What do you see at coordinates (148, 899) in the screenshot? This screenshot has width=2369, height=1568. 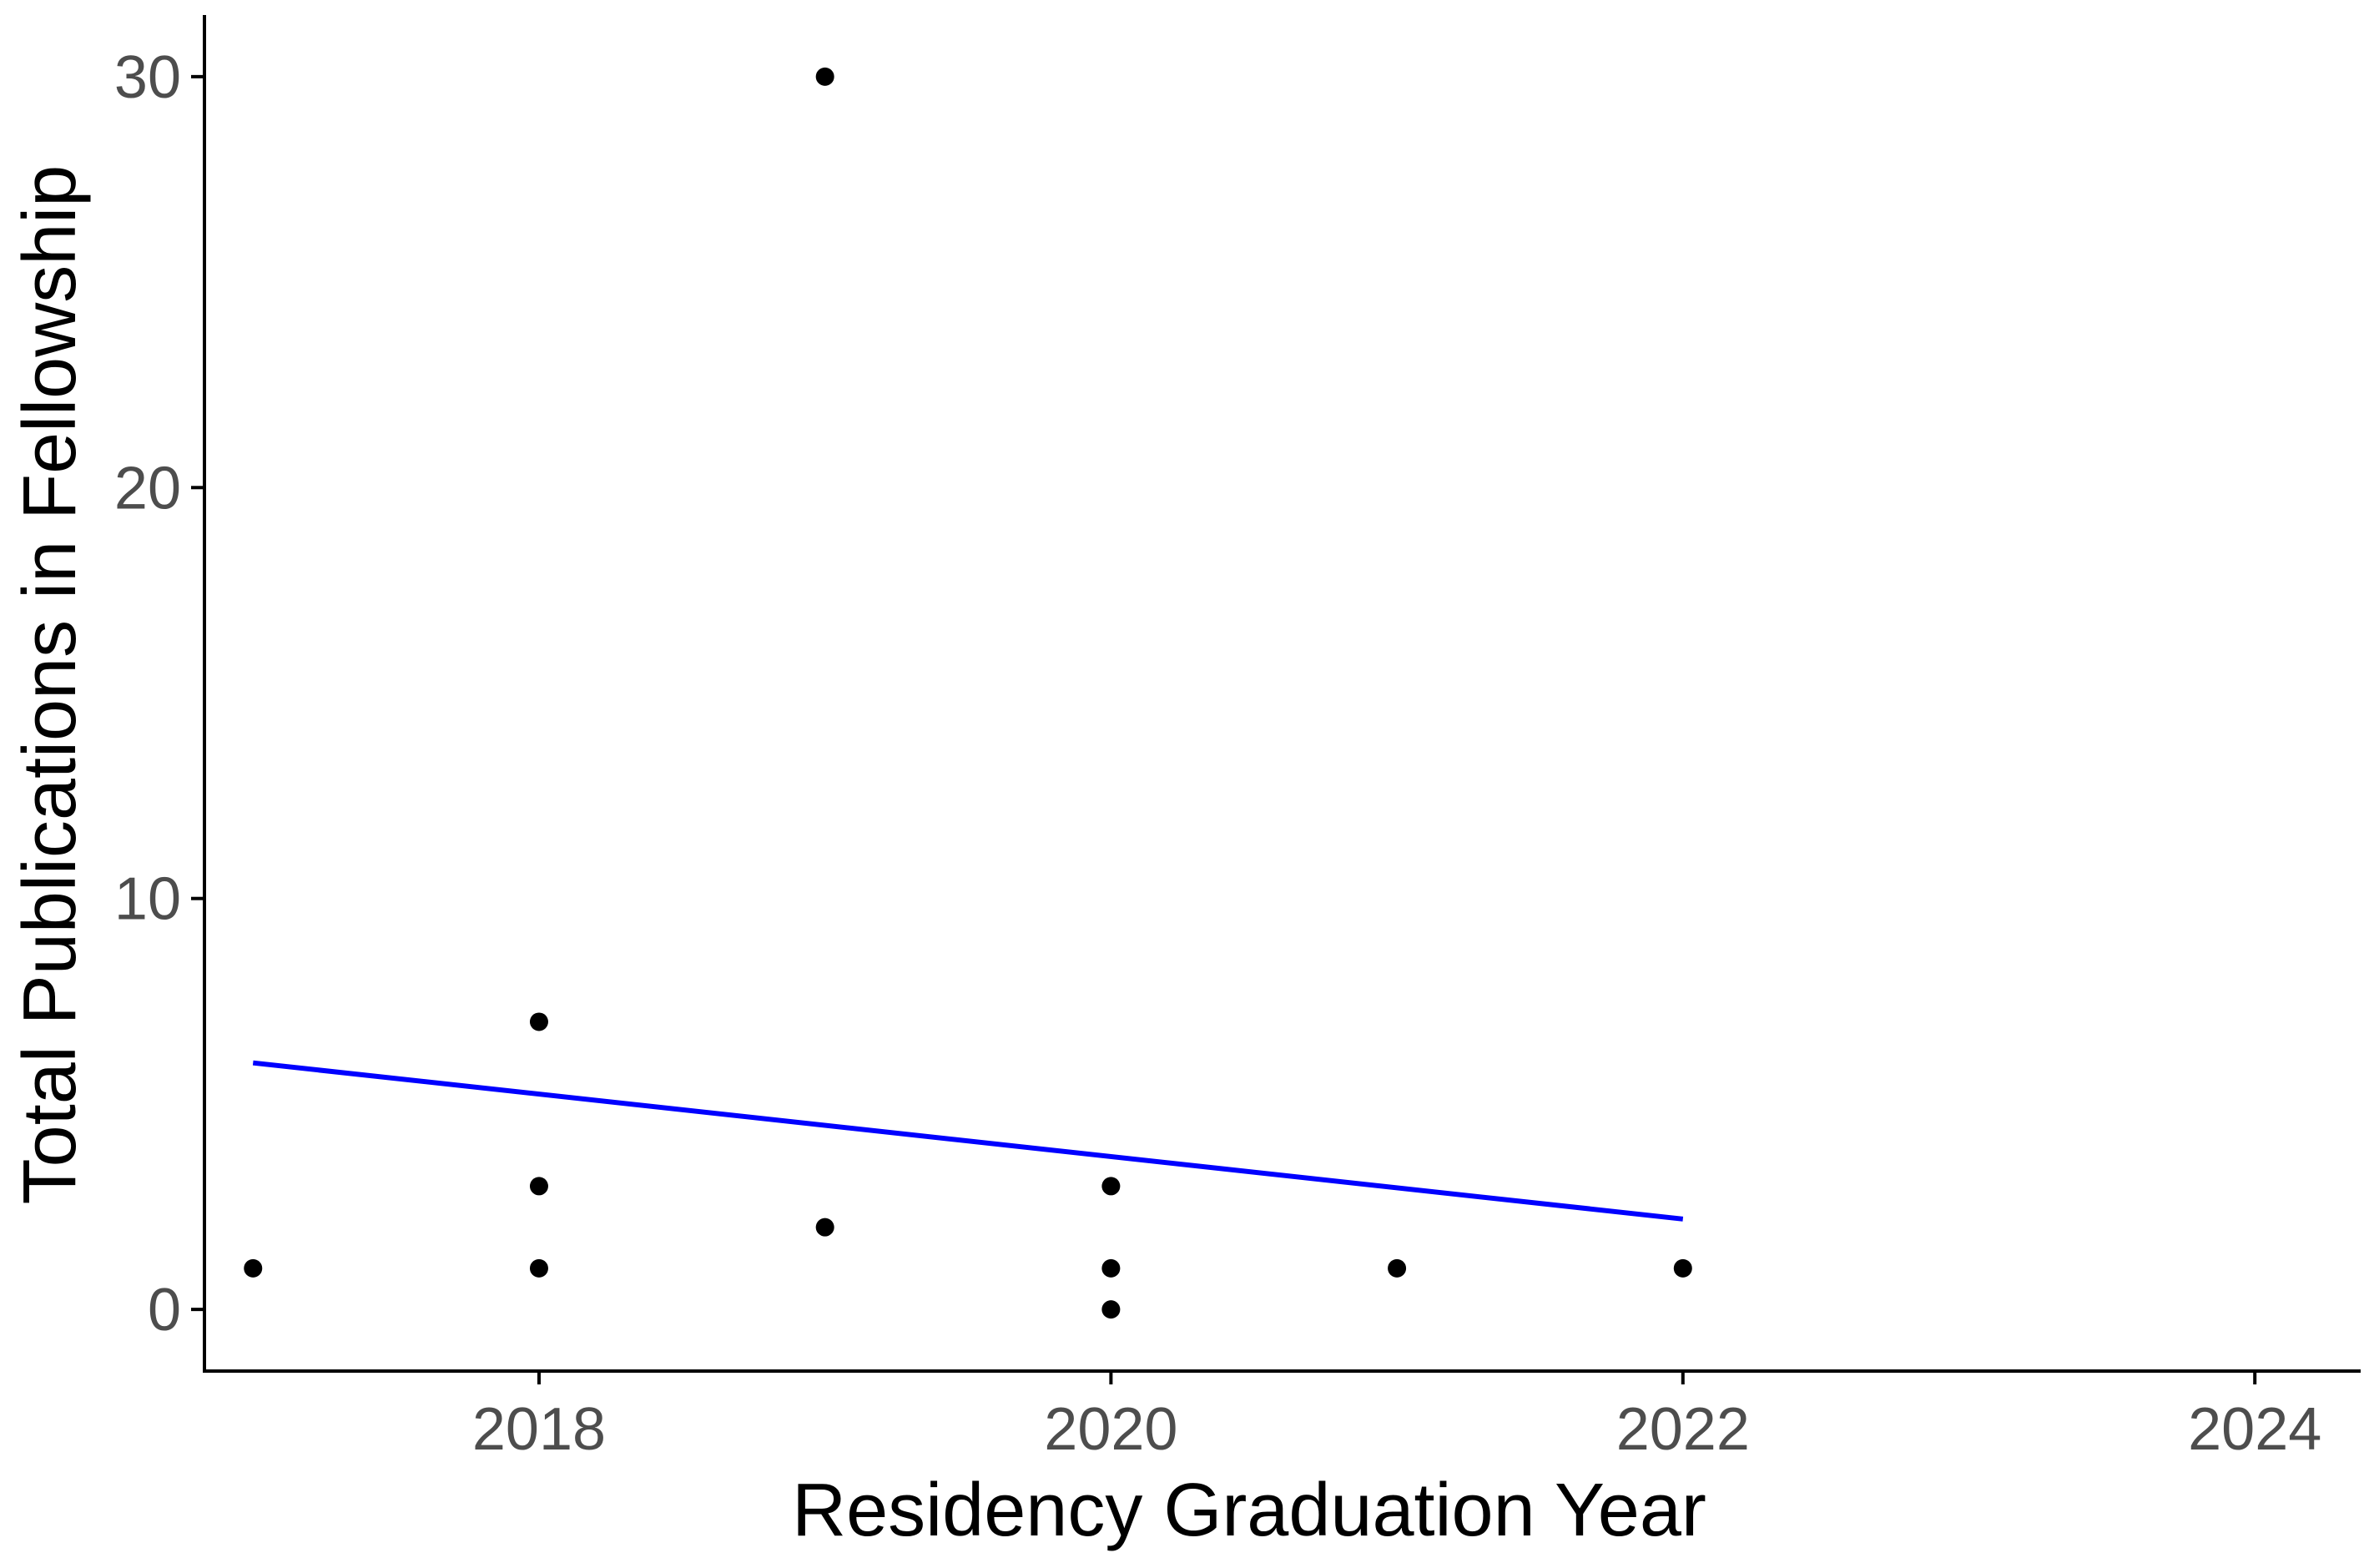 I see `y-tick-label: 10` at bounding box center [148, 899].